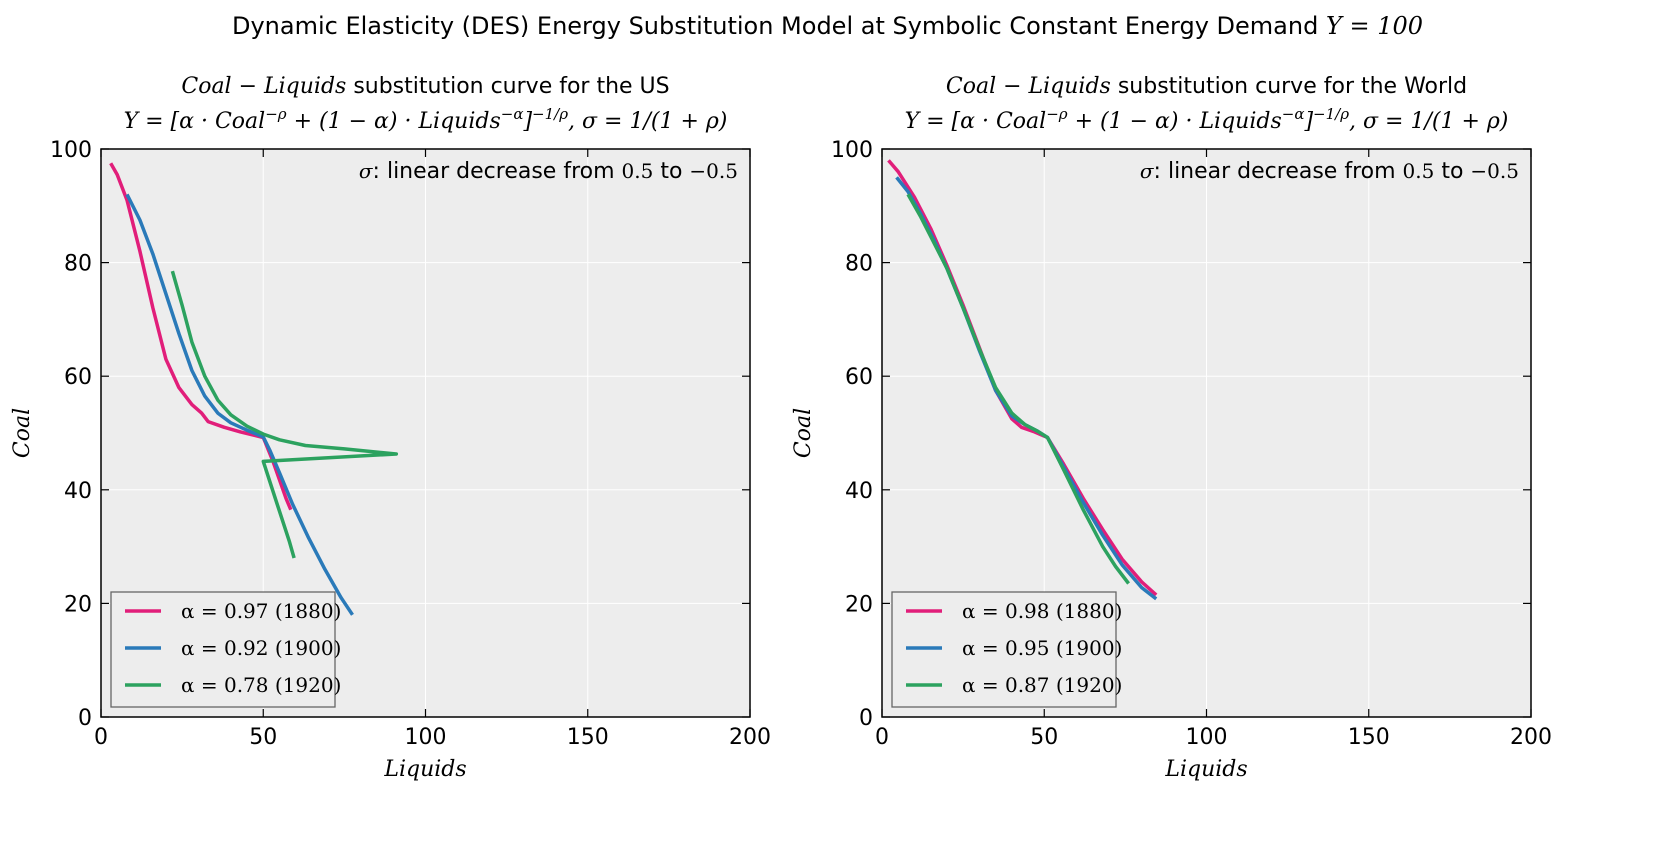 Image resolution: width=1655 pixels, height=846 pixels. I want to click on legend-label-1: α = 0.98 (1880), so click(1042, 611).